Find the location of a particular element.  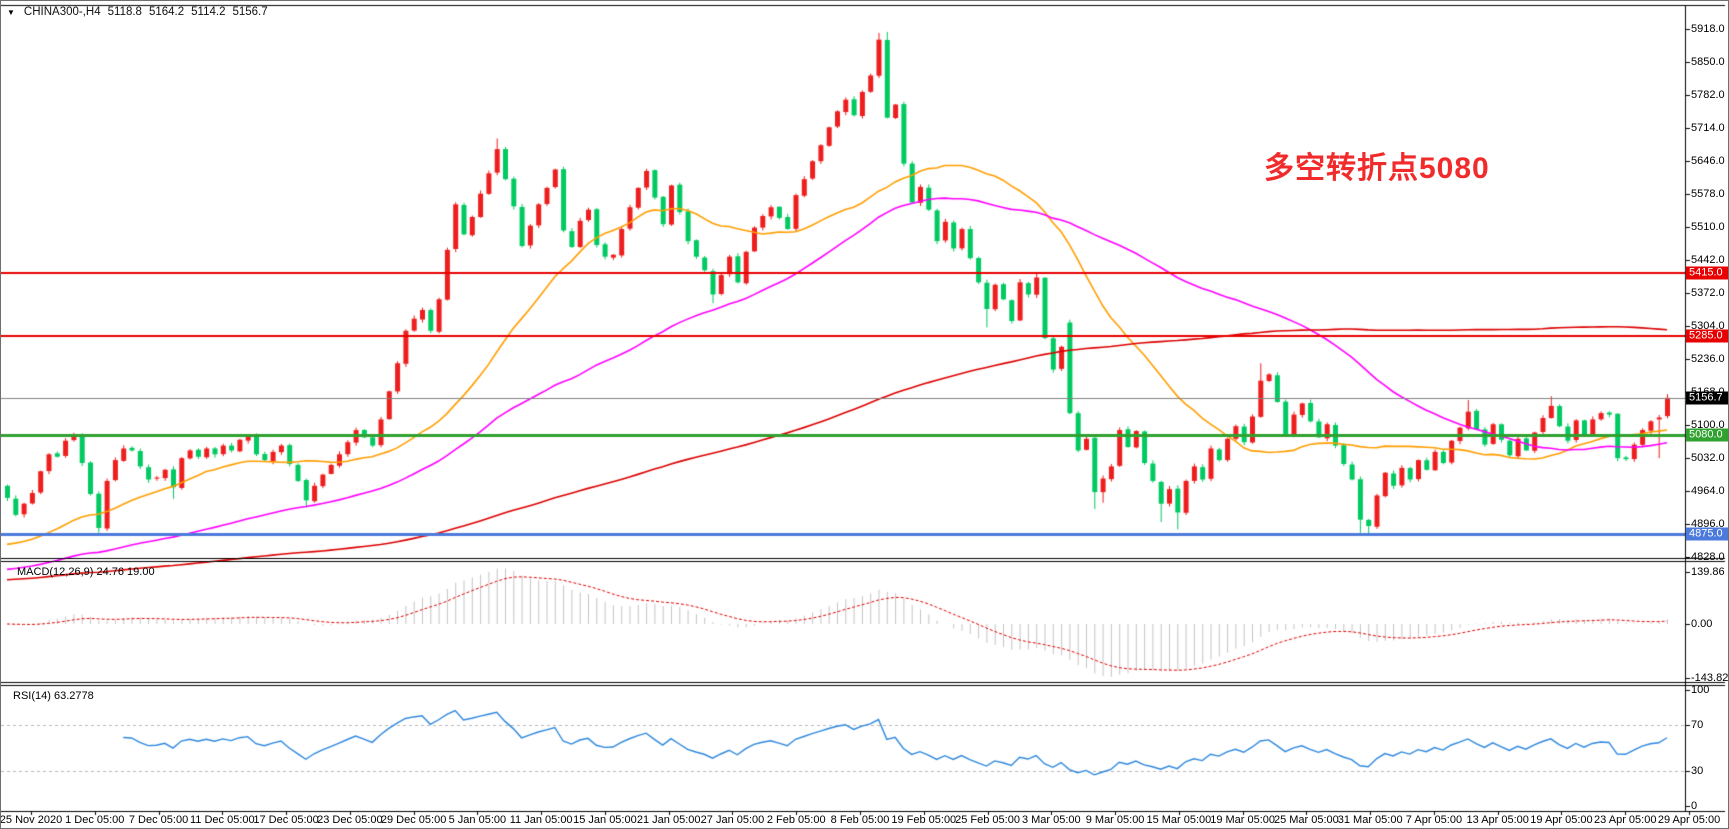

ohlc-open: 5118.8 is located at coordinates (124, 12).